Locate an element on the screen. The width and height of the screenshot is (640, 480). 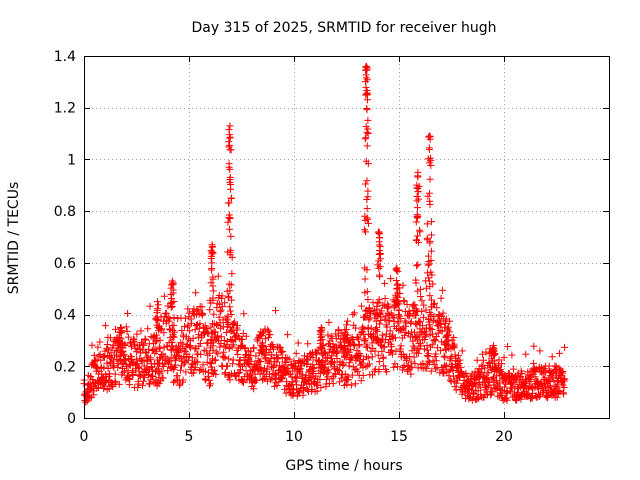
x-tick-label: 10 is located at coordinates (294, 437).